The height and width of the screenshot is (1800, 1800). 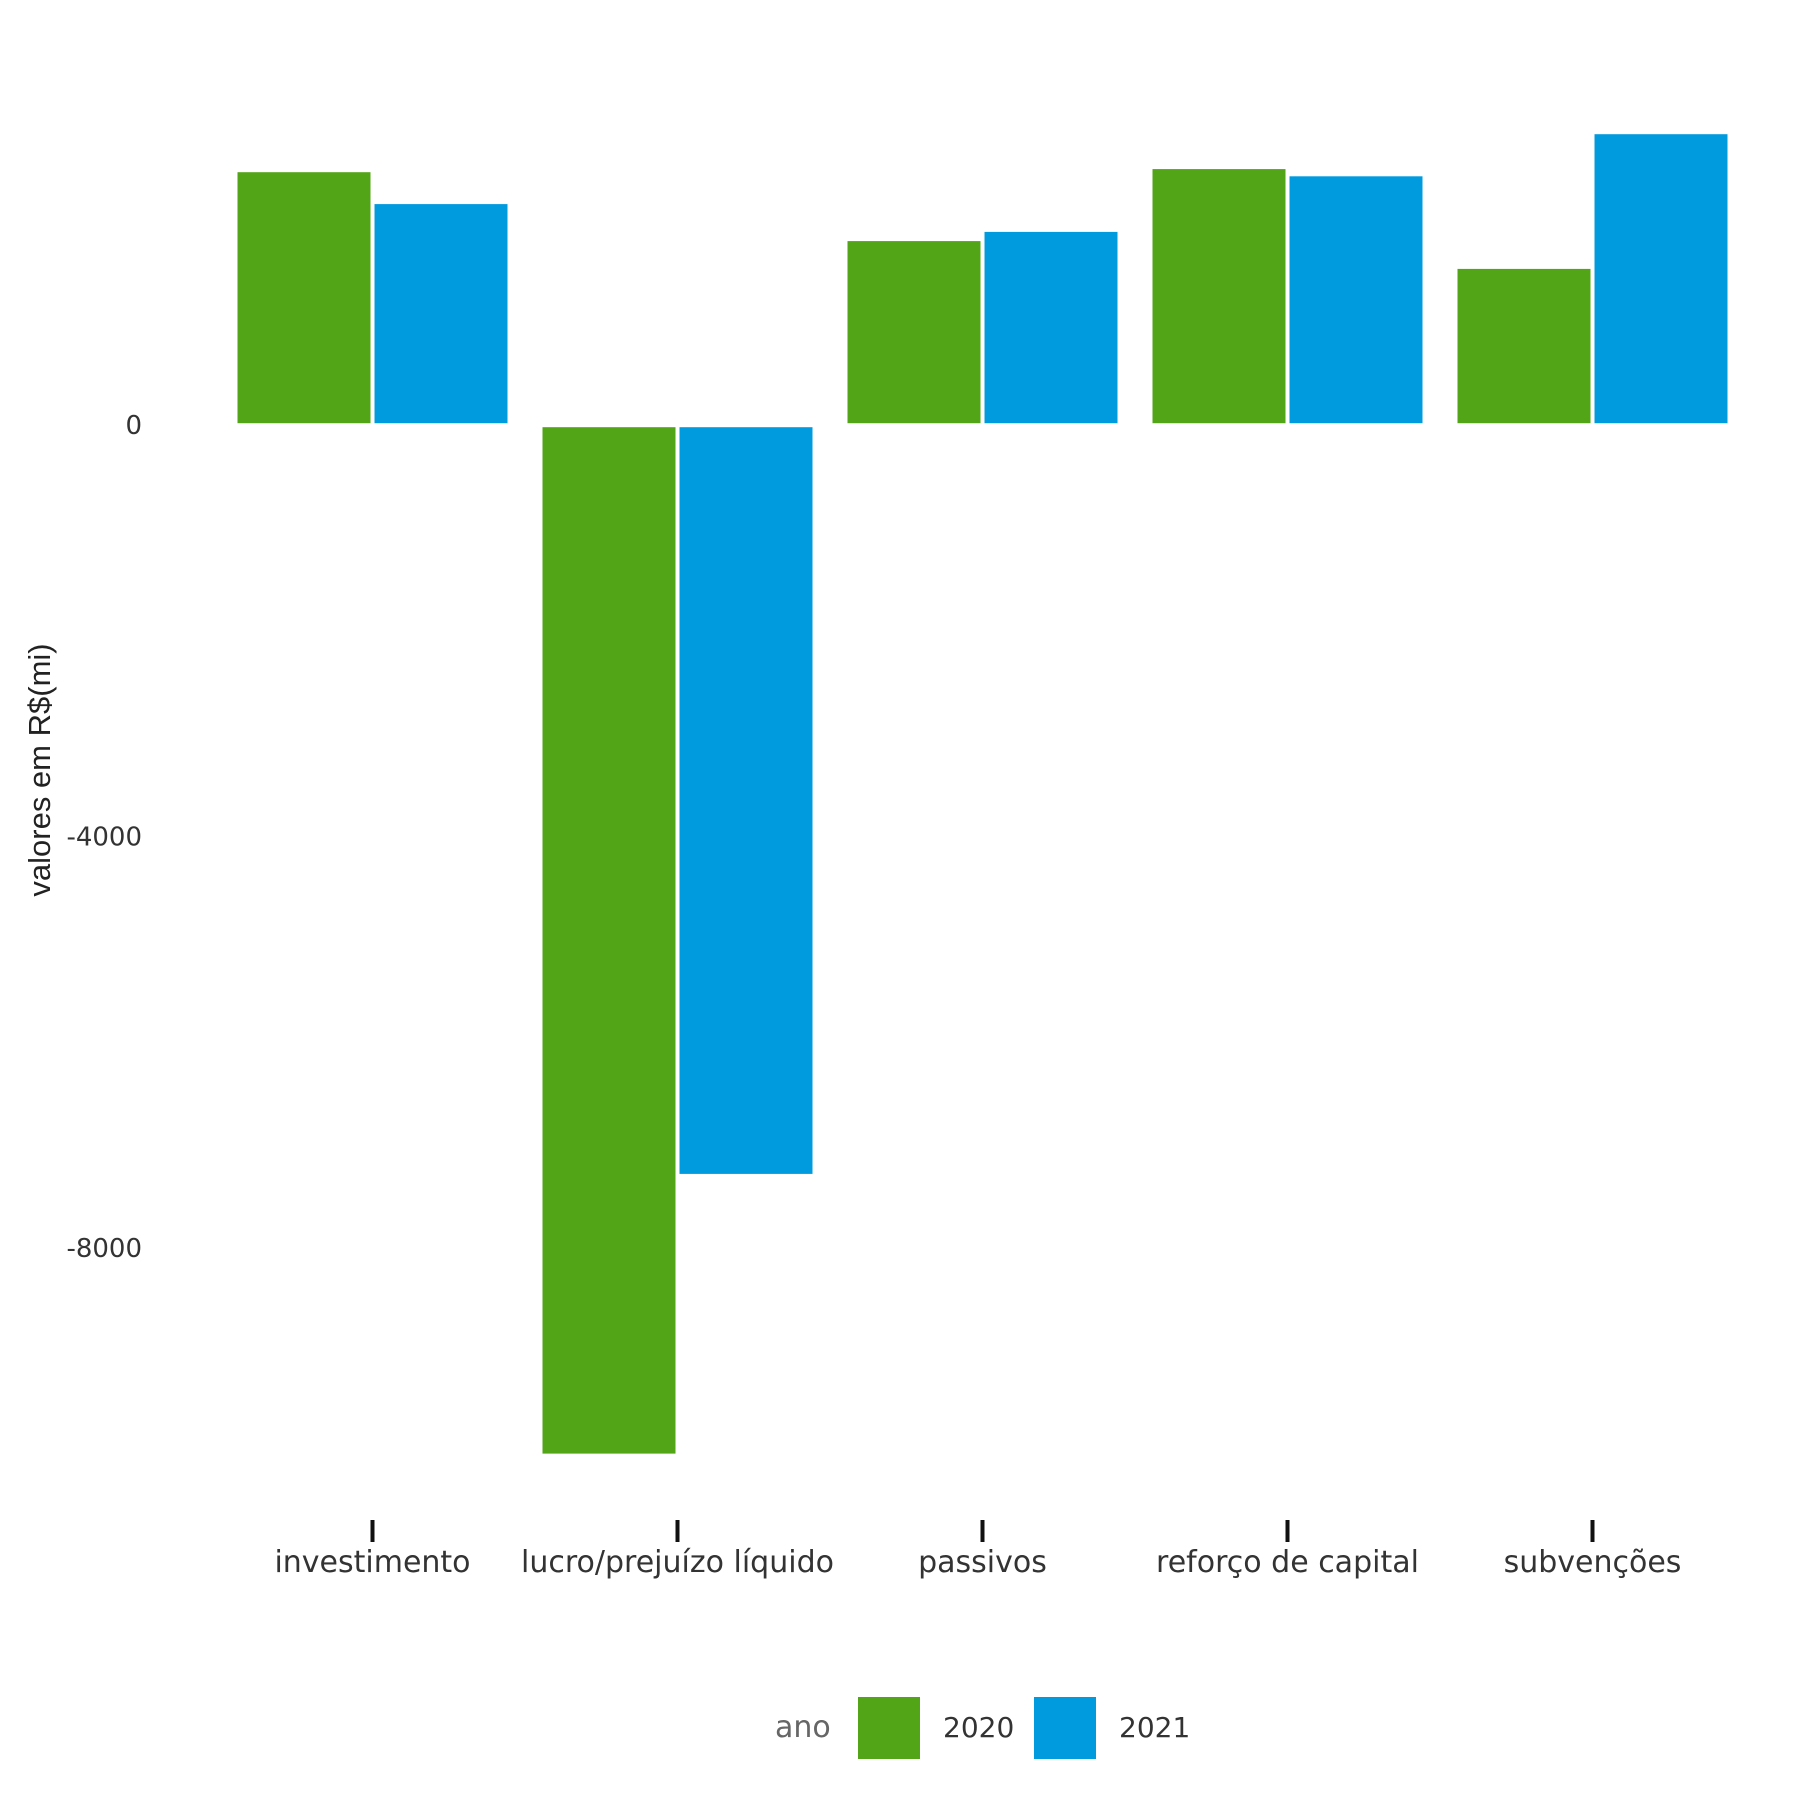 I want to click on x-tick-label: investimento, so click(x=372, y=1562).